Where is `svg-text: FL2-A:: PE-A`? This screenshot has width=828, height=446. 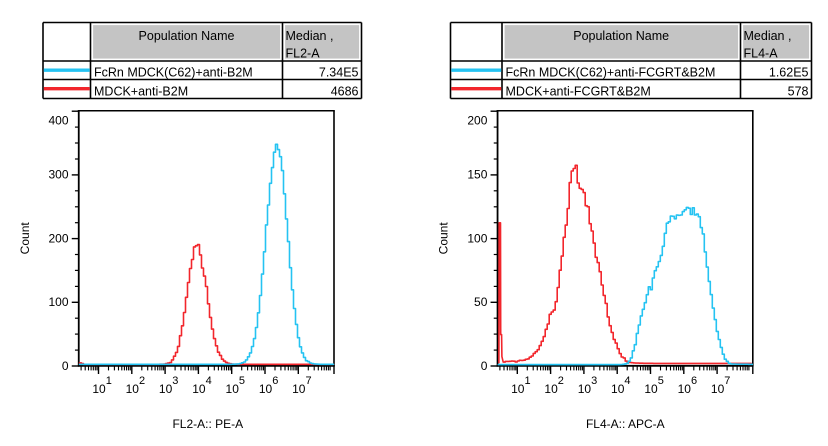 svg-text: FL2-A:: PE-A is located at coordinates (207, 424).